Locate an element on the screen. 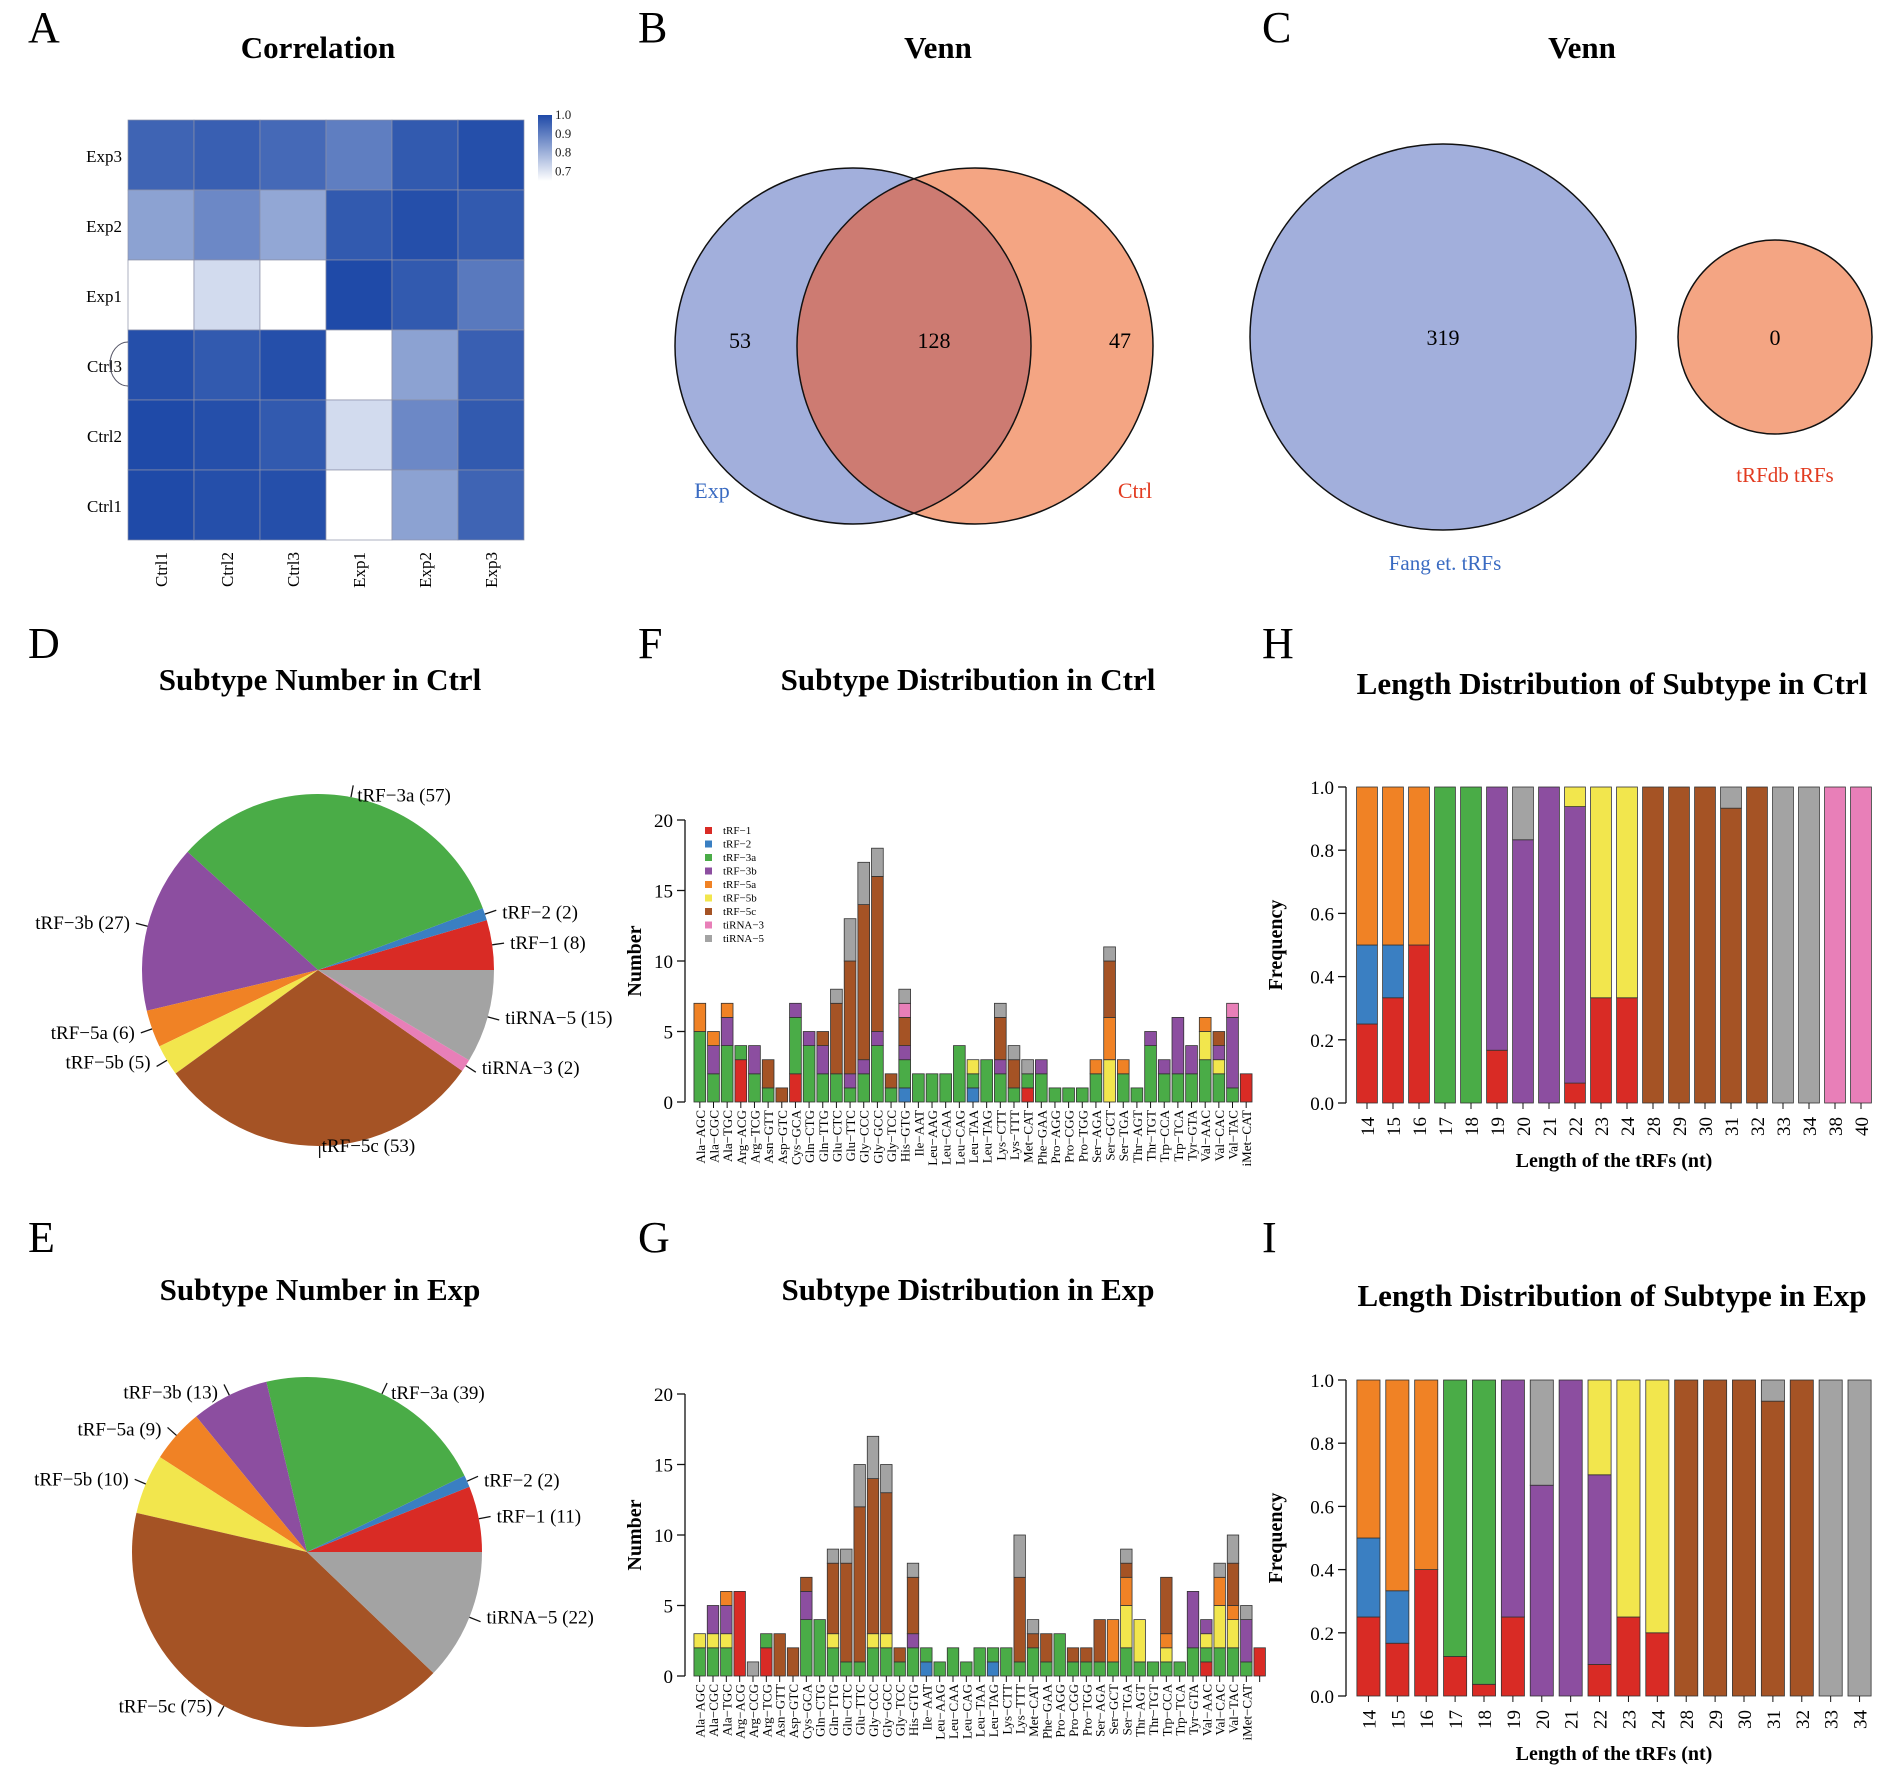 This screenshot has width=1895, height=1775. heatmap-cell-ctrl2-exp3 is located at coordinates (491, 435).